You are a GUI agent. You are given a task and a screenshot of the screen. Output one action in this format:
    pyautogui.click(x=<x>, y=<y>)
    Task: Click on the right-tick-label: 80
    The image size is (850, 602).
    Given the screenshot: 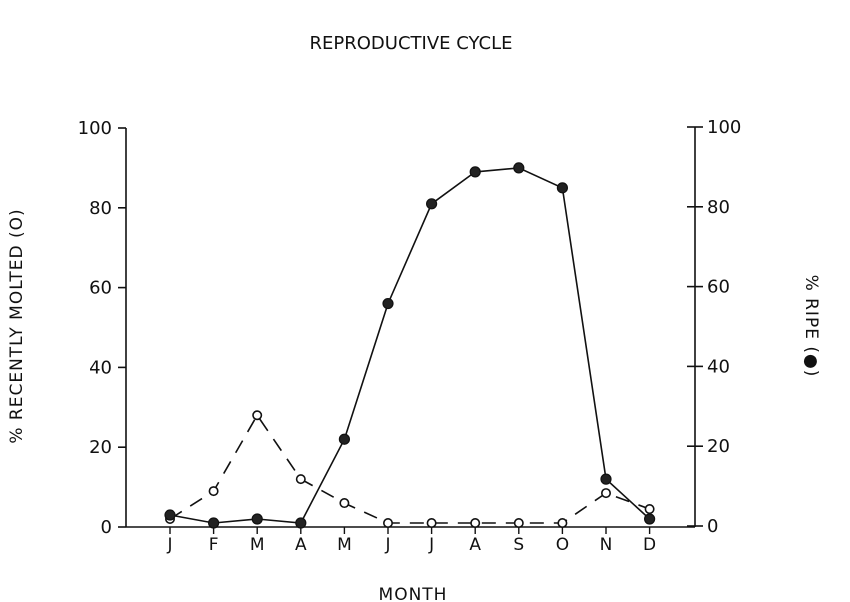 What is the action you would take?
    pyautogui.click(x=718, y=207)
    